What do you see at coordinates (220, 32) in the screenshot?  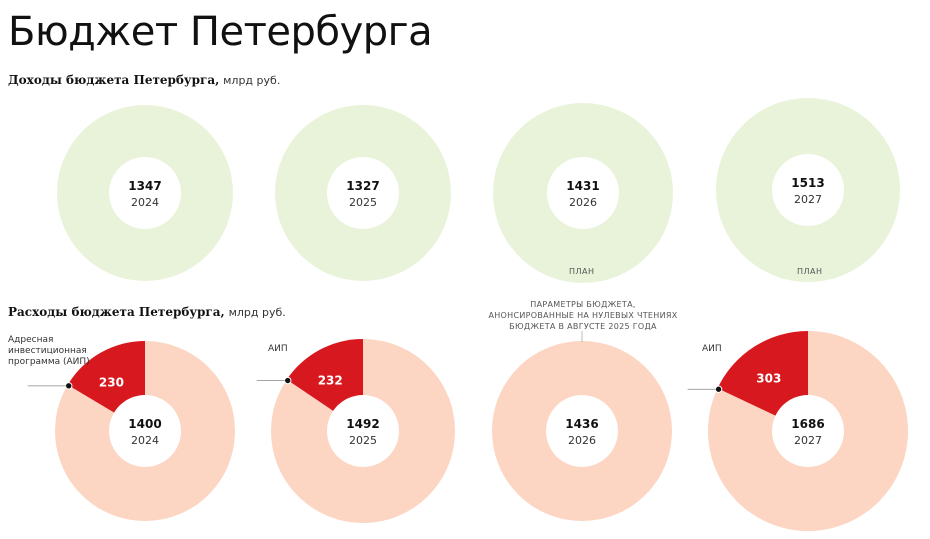 I see `page-title: Бюджет Петербурга` at bounding box center [220, 32].